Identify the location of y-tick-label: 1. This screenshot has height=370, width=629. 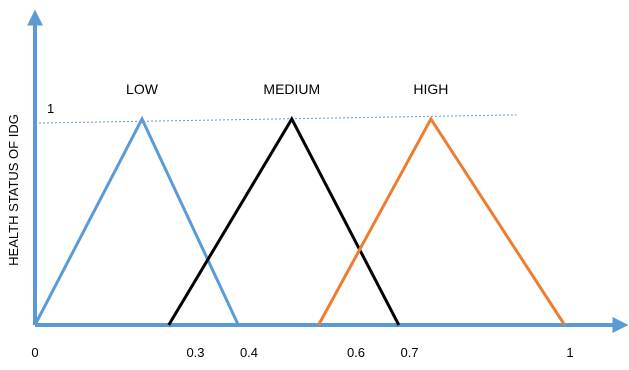
(50, 108).